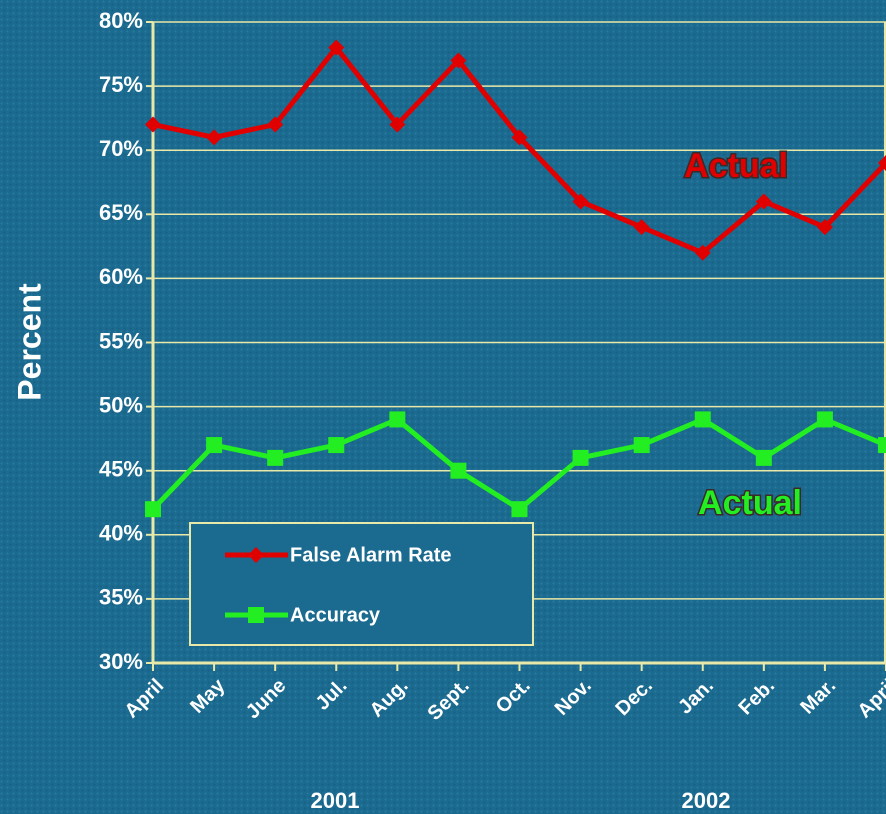  Describe the element at coordinates (121, 84) in the screenshot. I see `y-tick-label: 75%` at that location.